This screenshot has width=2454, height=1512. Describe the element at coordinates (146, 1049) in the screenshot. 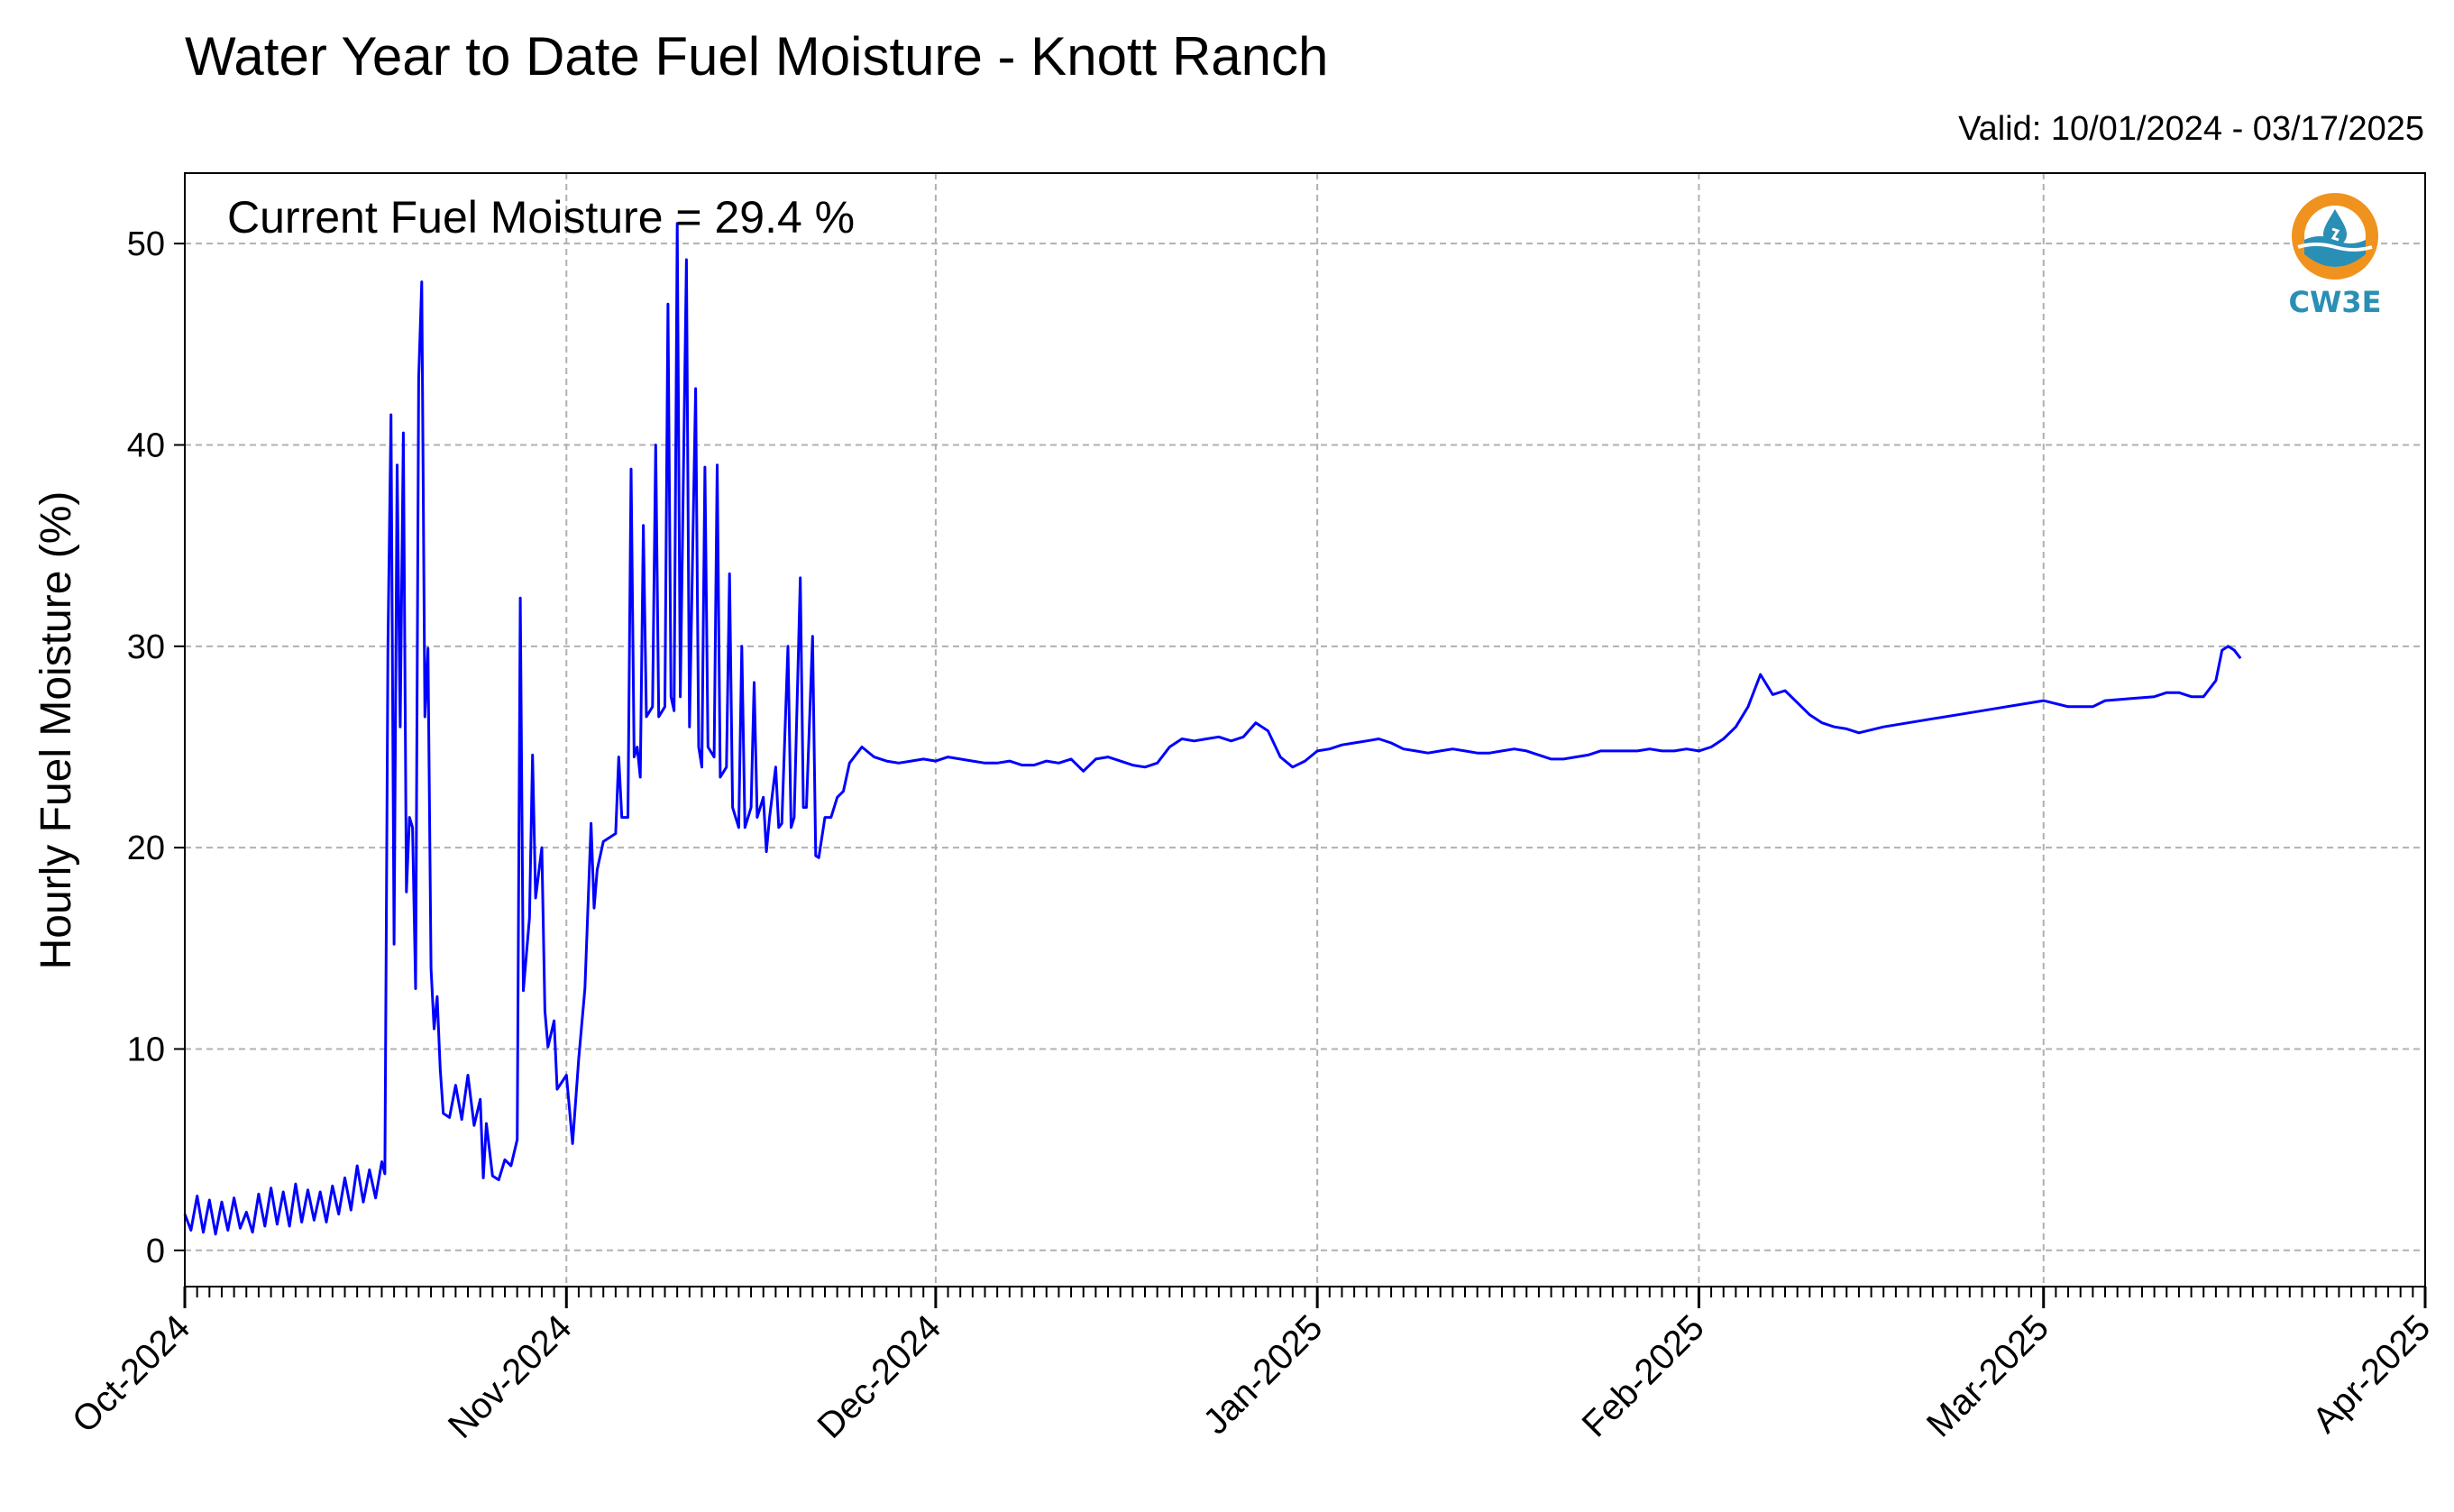

I see `y-tick-label: 10` at that location.